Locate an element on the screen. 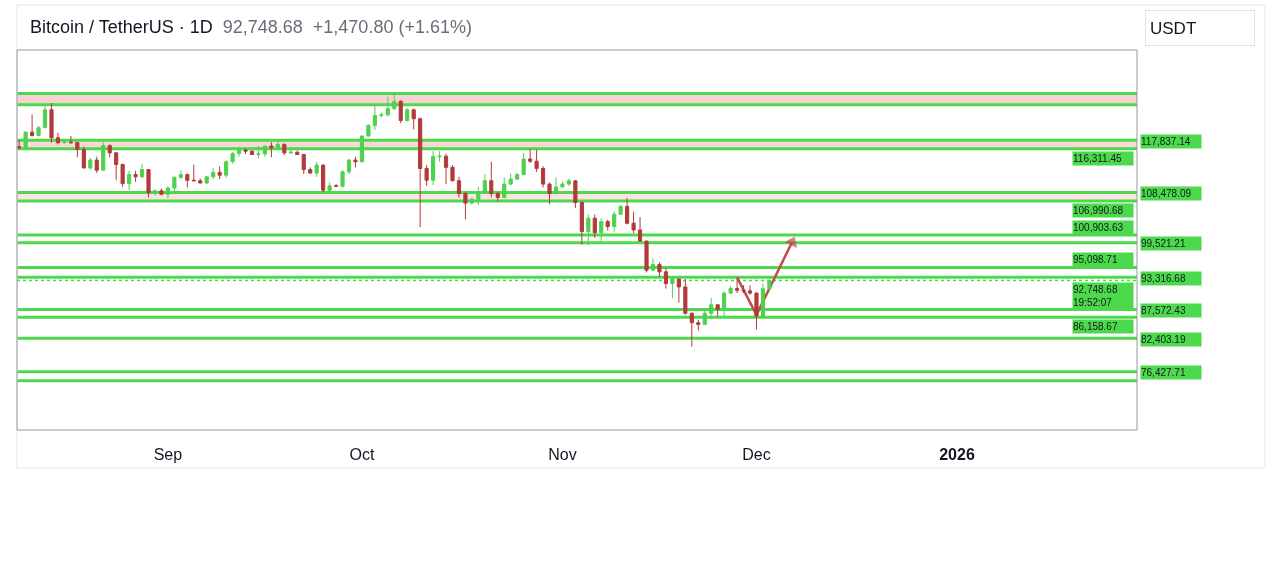 This screenshot has width=1280, height=566. ref-line-label: 95,098.71 is located at coordinates (1095, 259).